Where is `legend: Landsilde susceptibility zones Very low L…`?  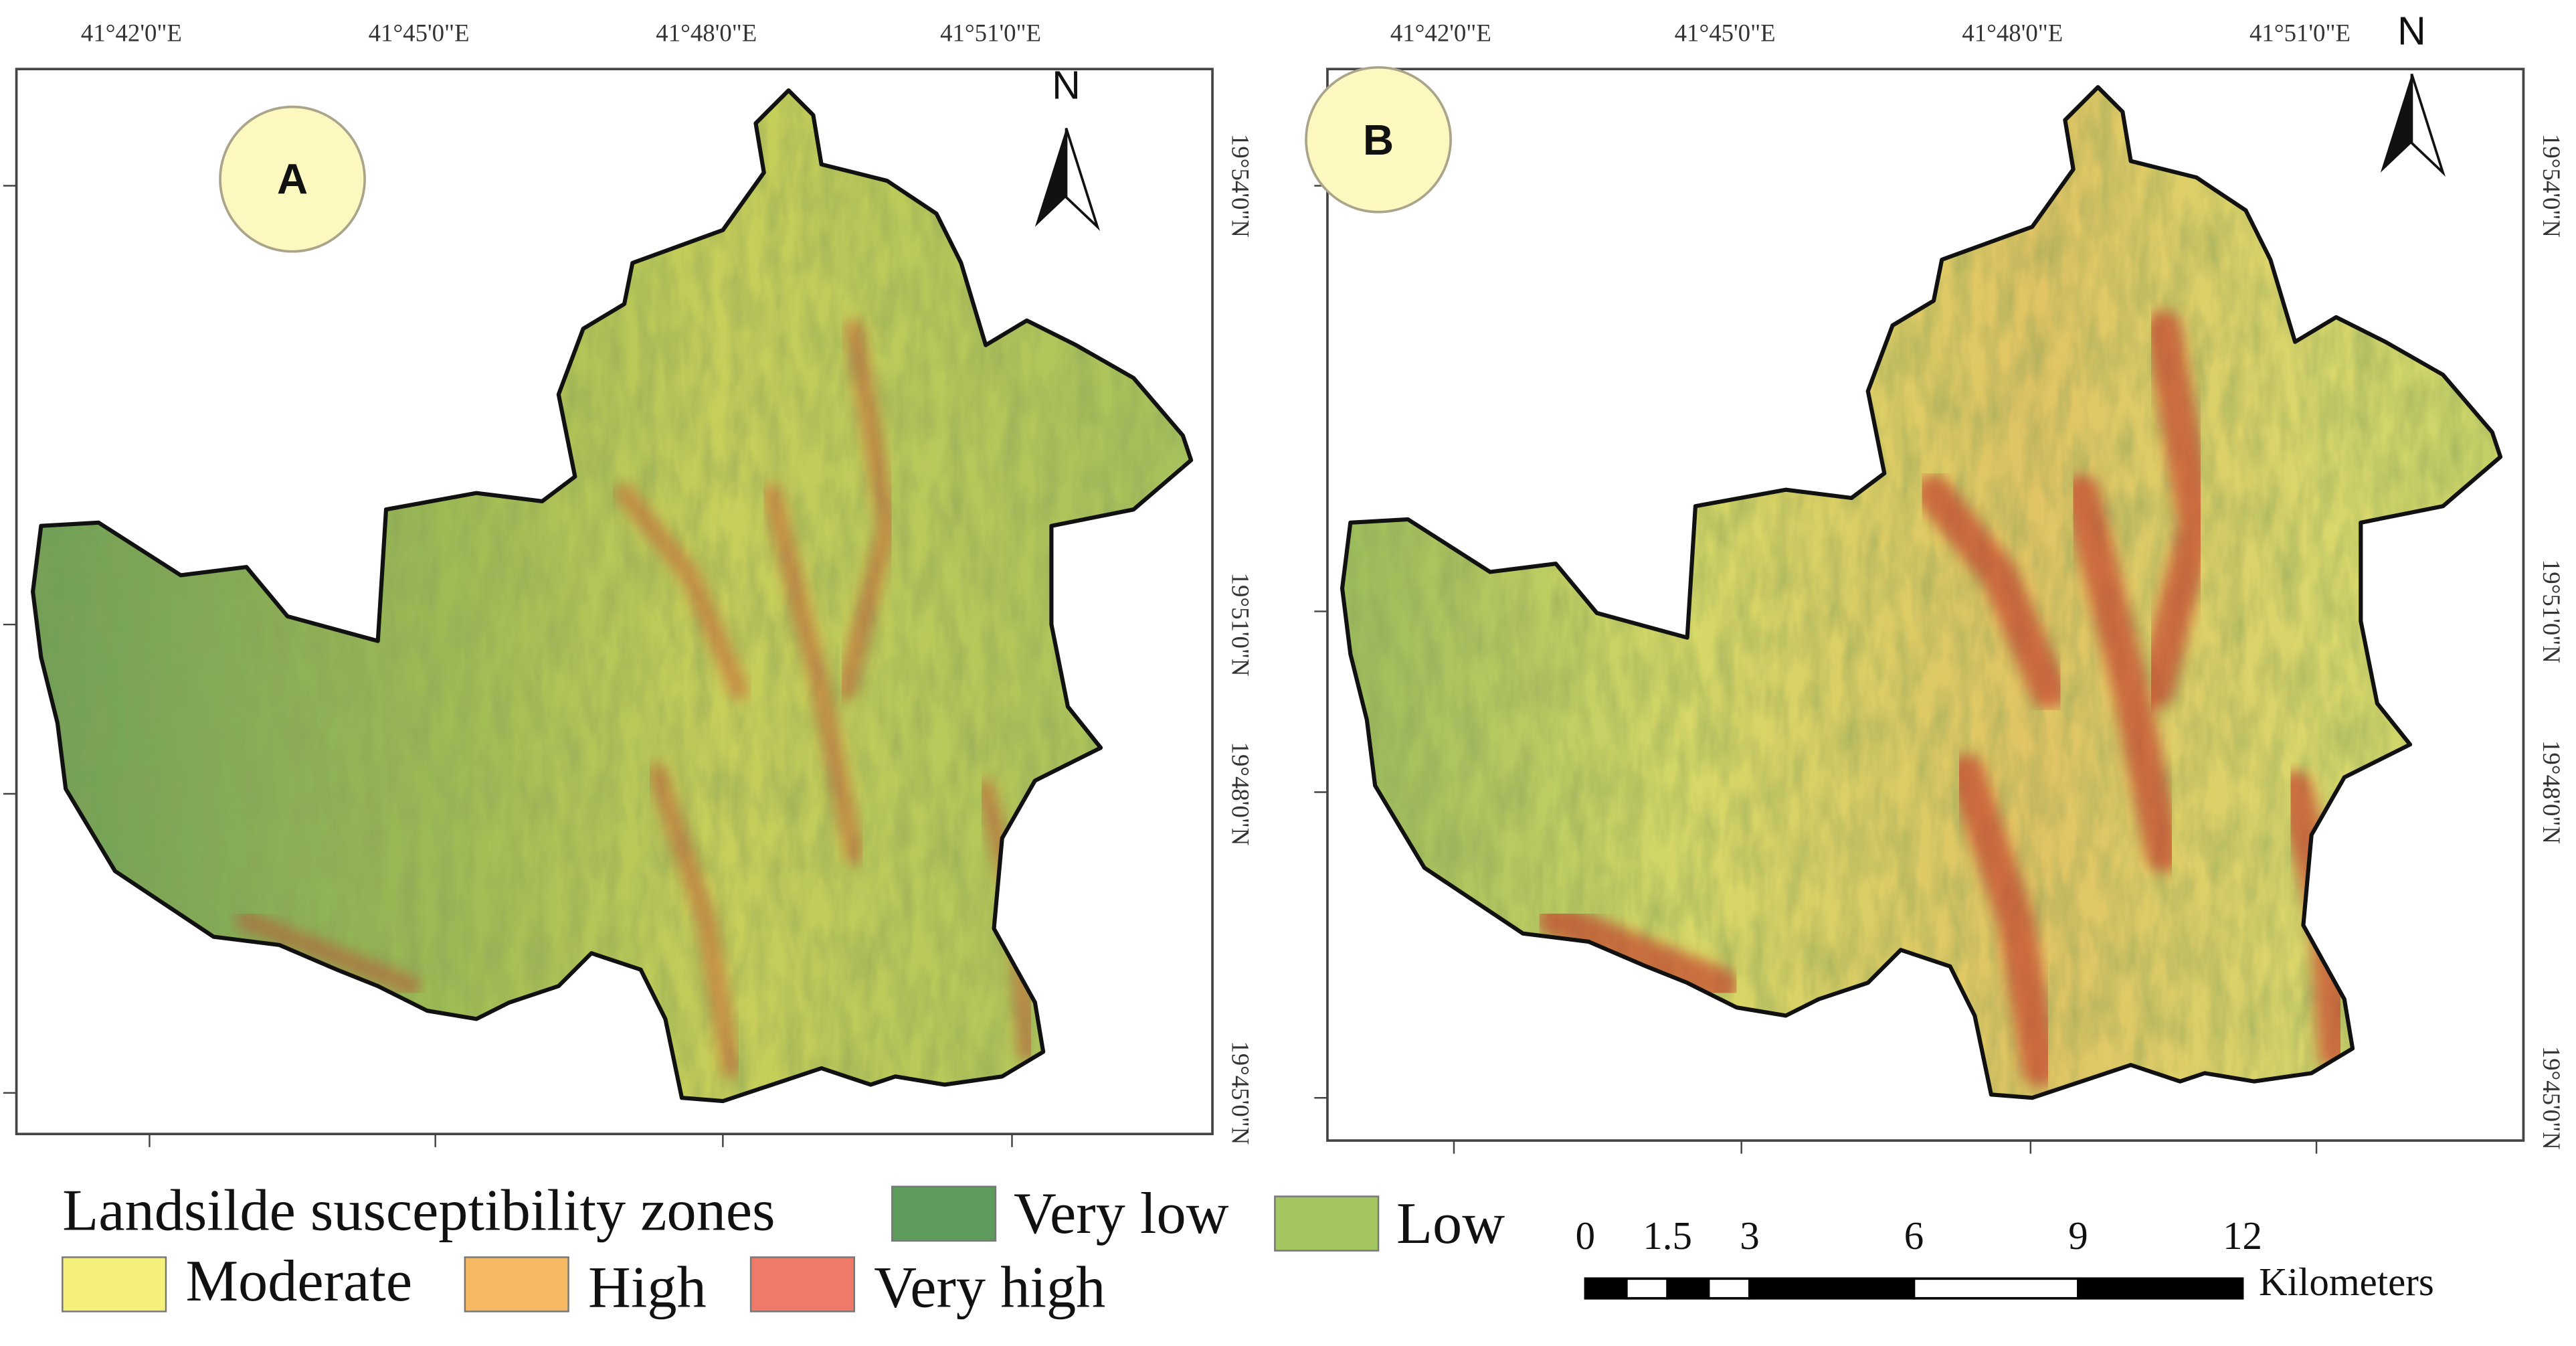
legend: Landsilde susceptibility zones Very low L… is located at coordinates (783, 1249).